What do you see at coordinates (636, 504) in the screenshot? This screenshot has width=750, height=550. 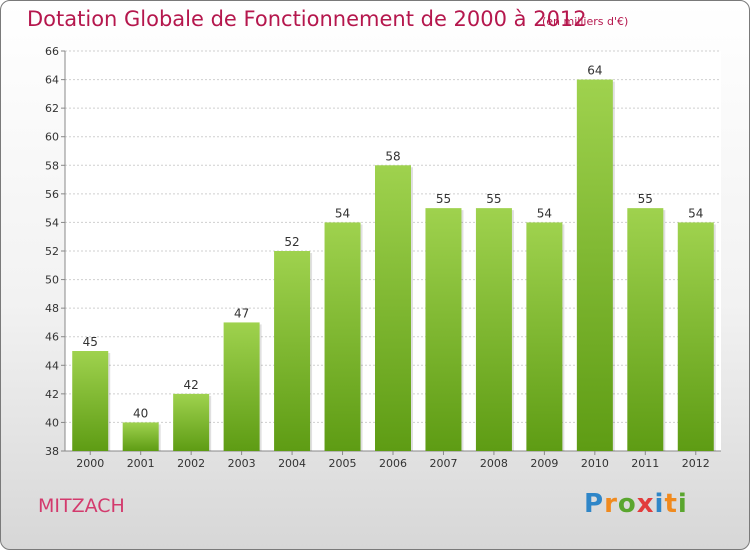 I see `proxiti-logo: Proxiti` at bounding box center [636, 504].